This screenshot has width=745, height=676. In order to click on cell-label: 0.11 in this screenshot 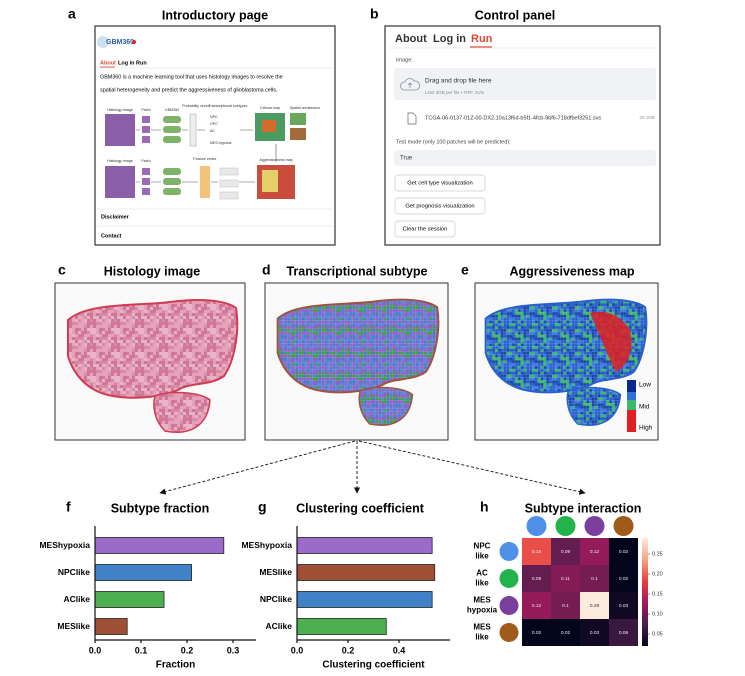, I will do `click(565, 579)`.